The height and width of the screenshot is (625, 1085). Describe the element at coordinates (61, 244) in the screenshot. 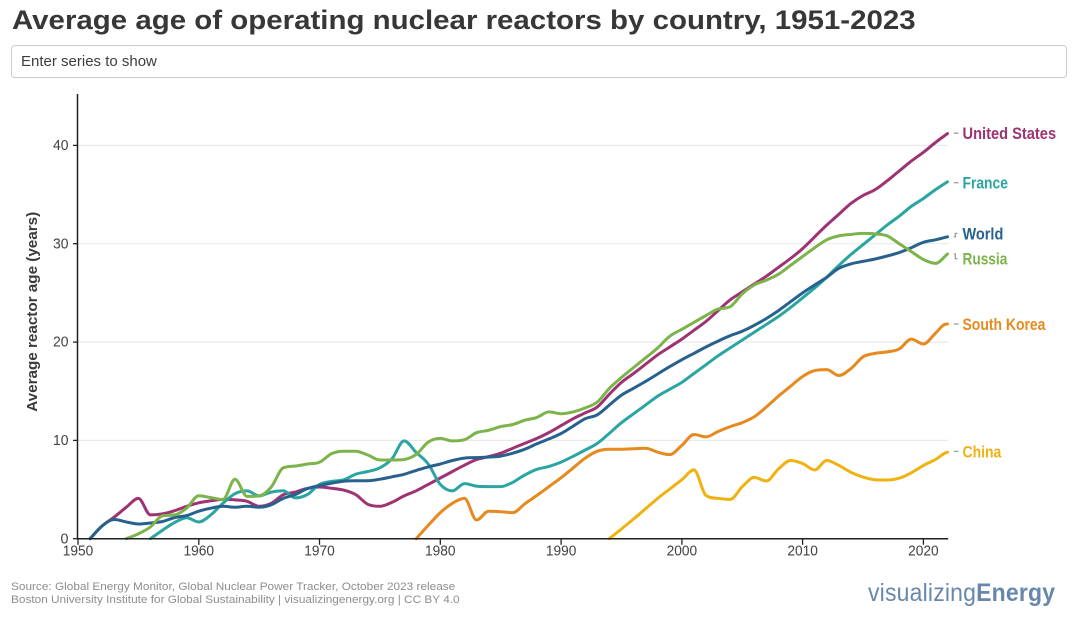

I see `svg-text: 30` at that location.